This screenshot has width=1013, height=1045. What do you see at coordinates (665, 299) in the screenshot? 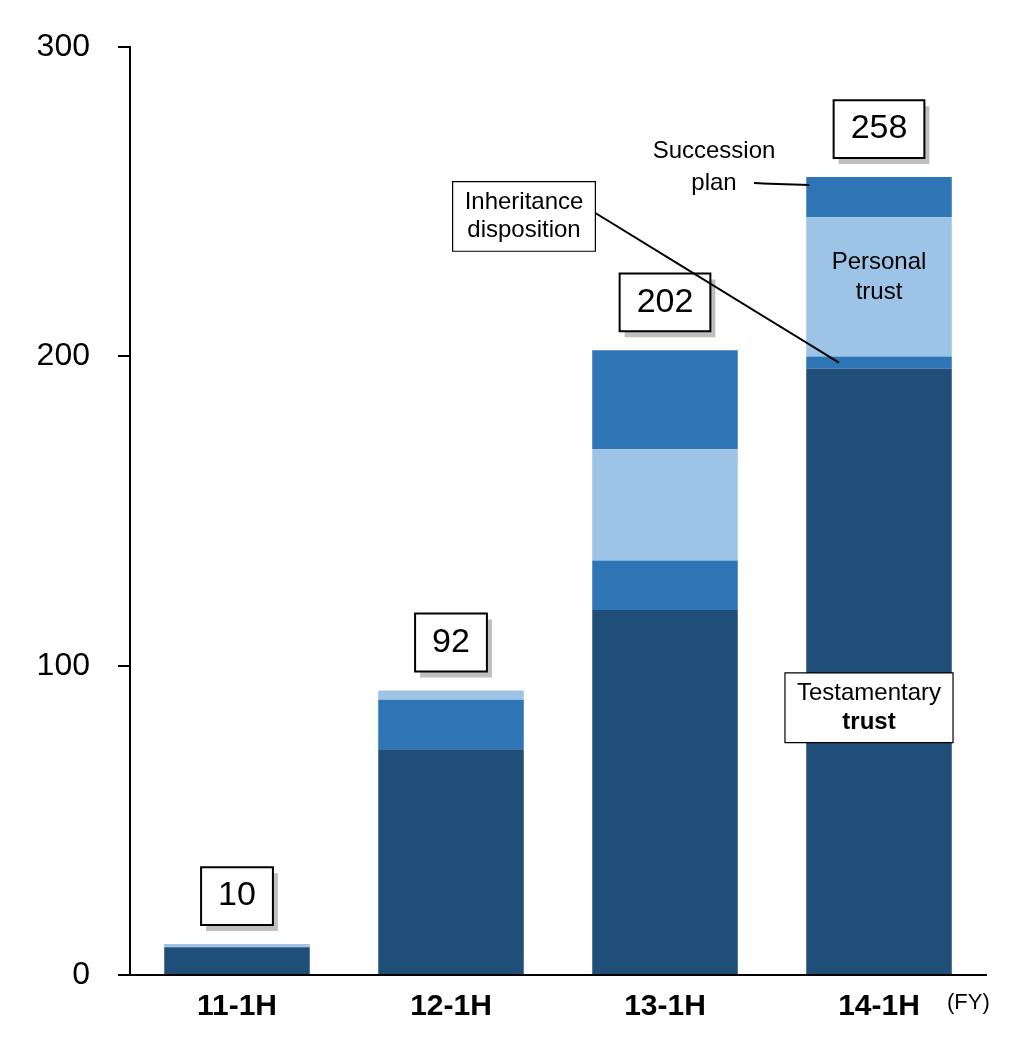
I see `total-label: 202` at bounding box center [665, 299].